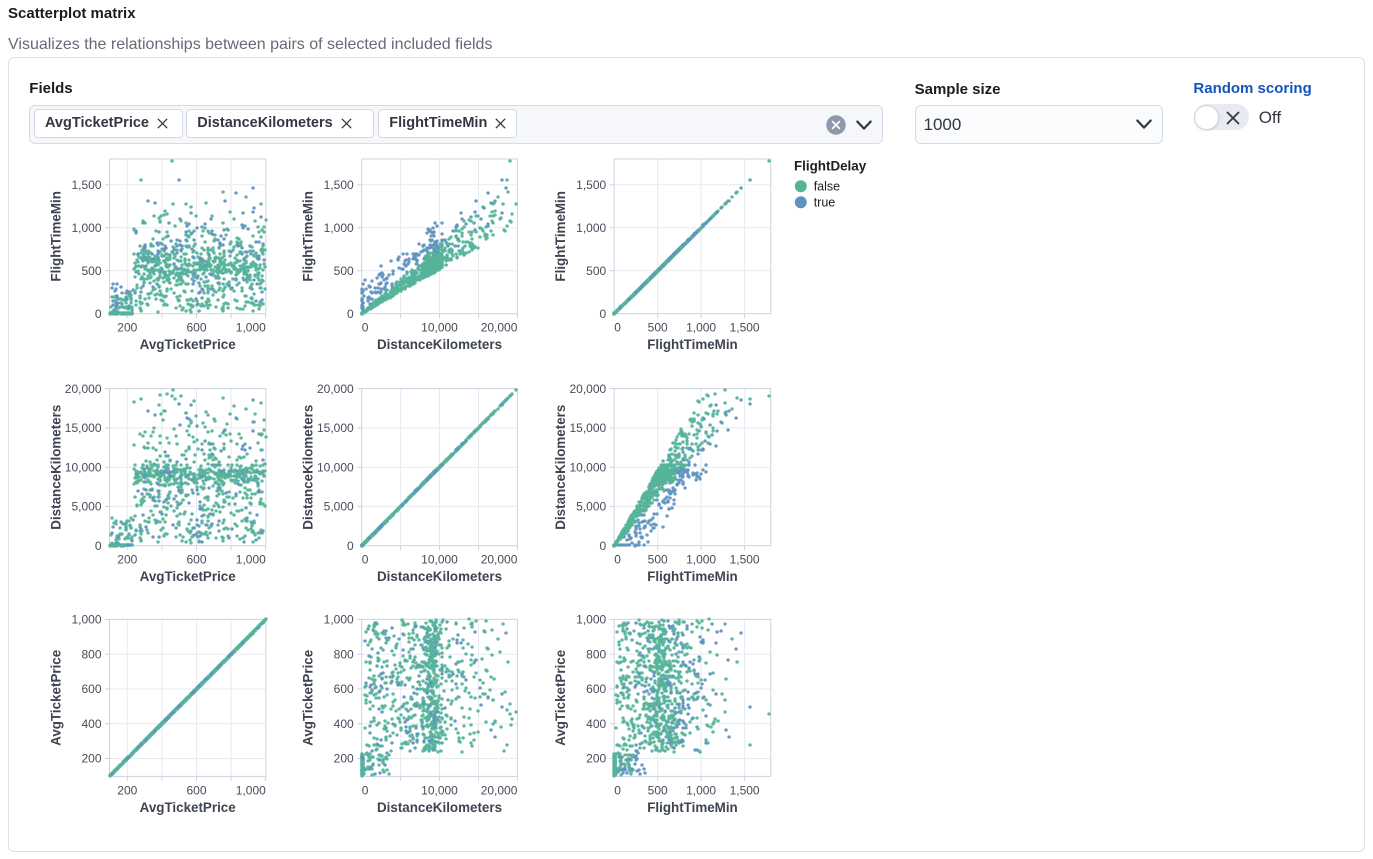 Image resolution: width=1373 pixels, height=859 pixels. I want to click on svg-text: false, so click(827, 187).